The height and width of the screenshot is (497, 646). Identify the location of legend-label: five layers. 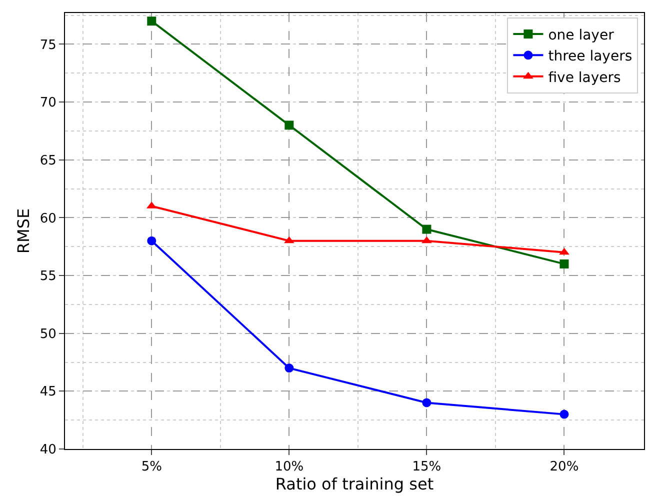
(584, 78).